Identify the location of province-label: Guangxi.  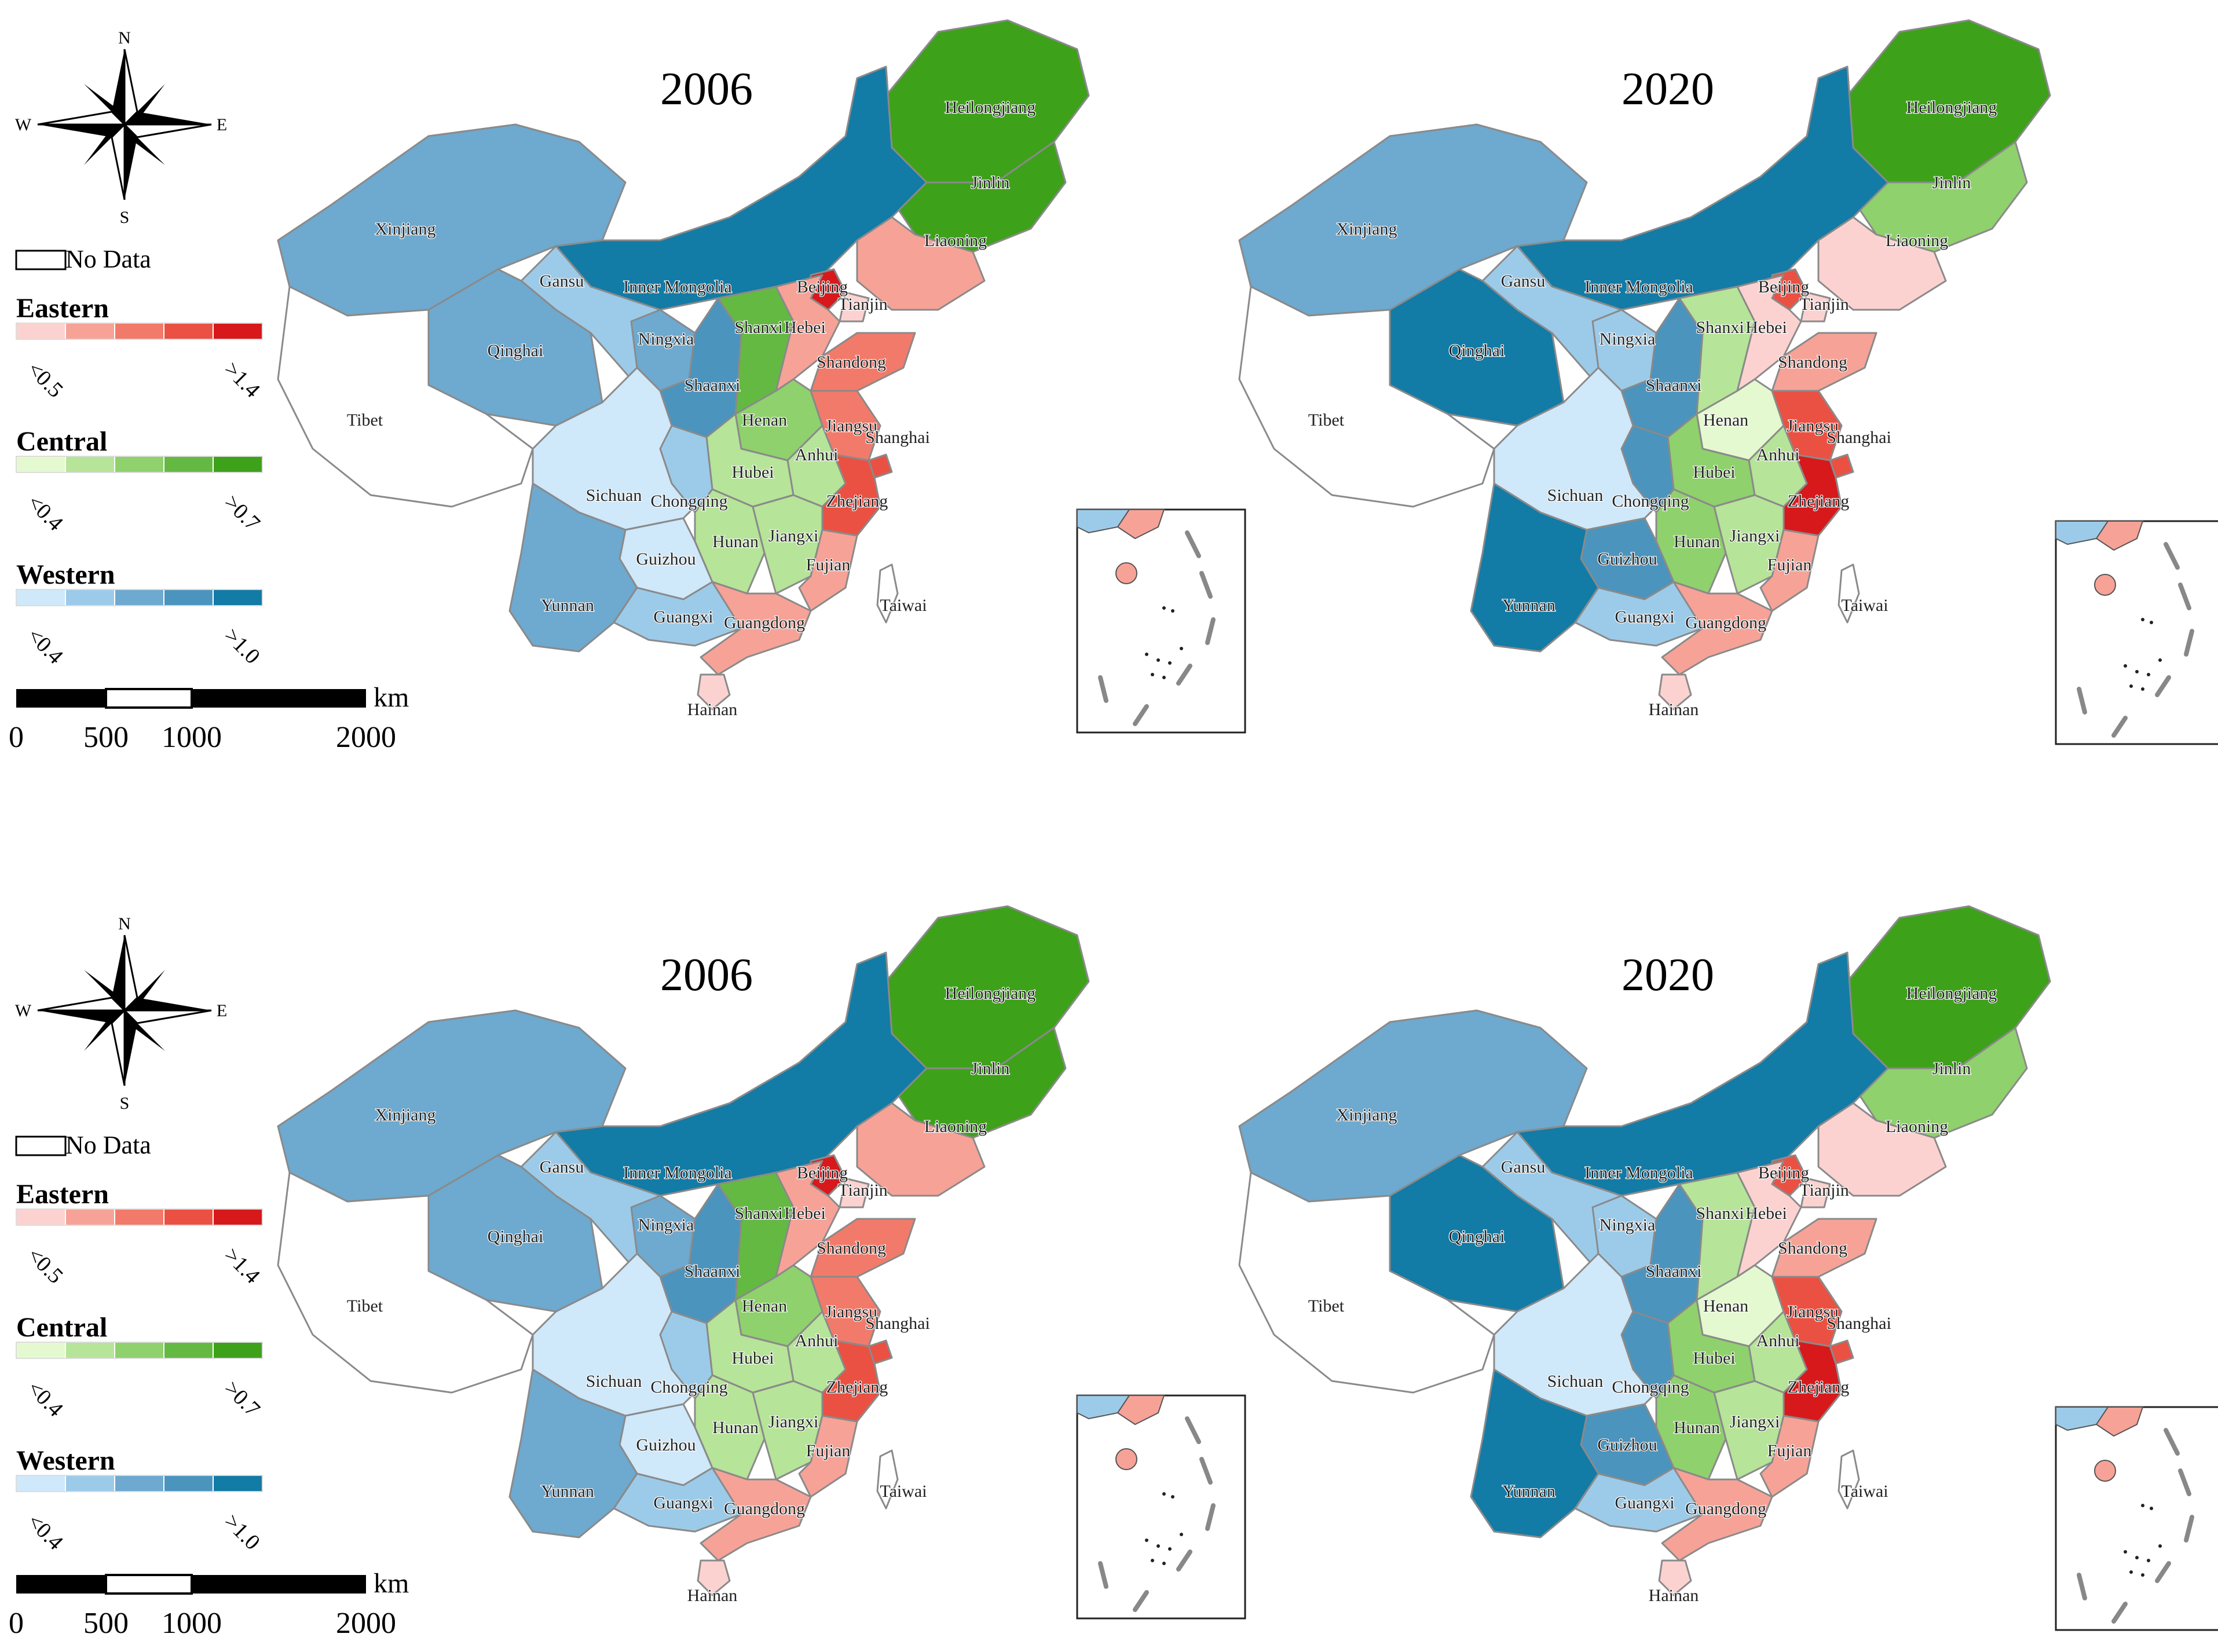
(1644, 617).